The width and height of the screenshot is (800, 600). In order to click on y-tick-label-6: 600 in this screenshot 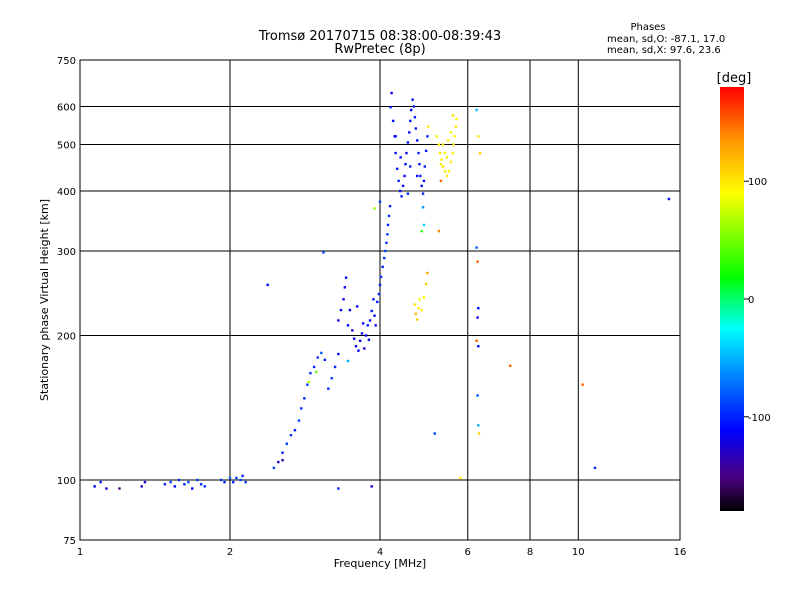, I will do `click(66, 108)`.